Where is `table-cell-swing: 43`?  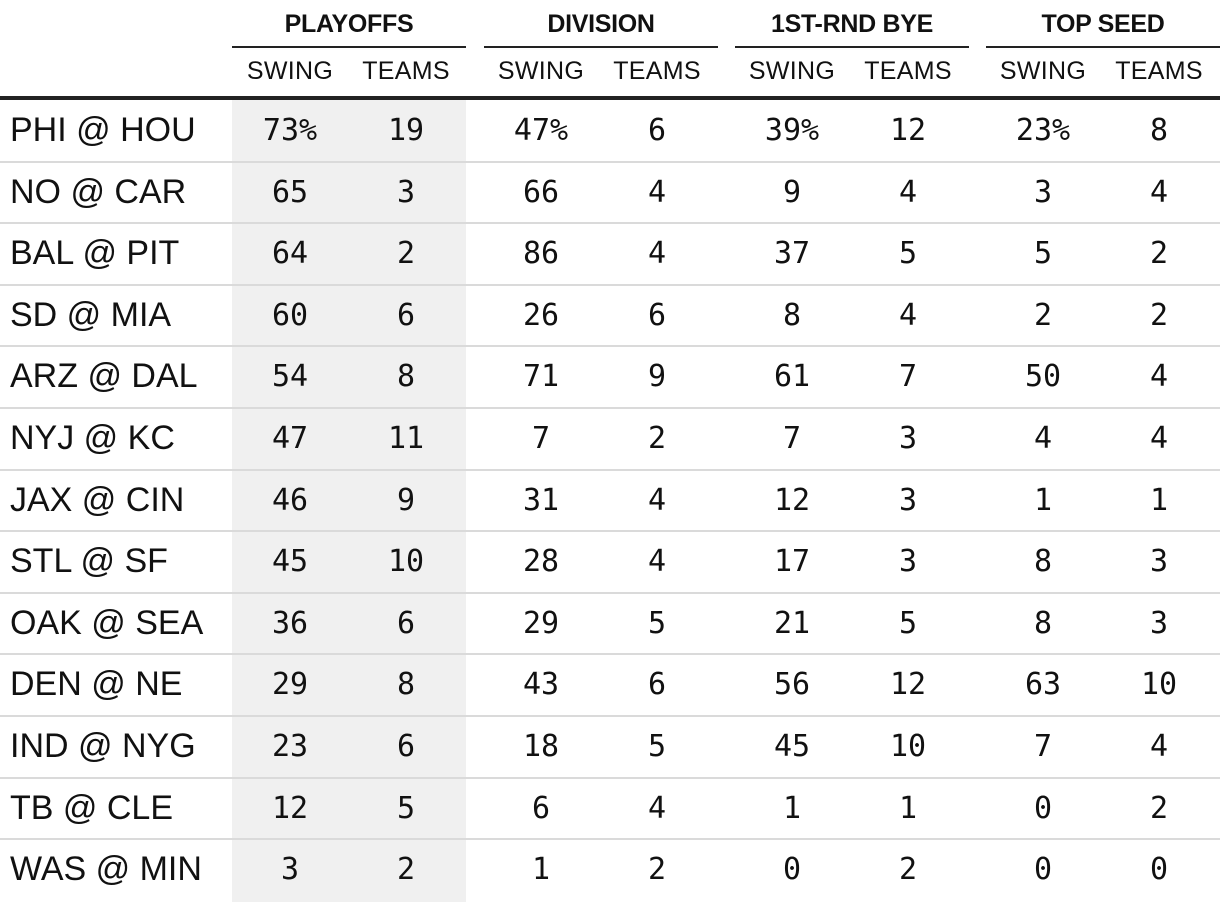 table-cell-swing: 43 is located at coordinates (541, 685).